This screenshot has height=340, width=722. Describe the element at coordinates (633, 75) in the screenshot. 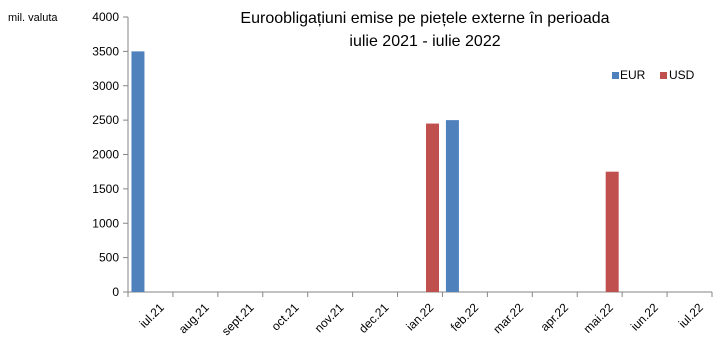

I see `legend-label-eur: EUR` at that location.